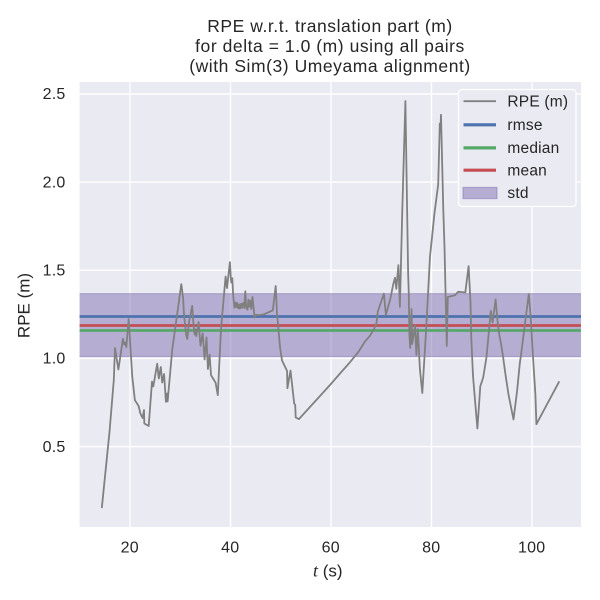 The image size is (600, 600). I want to click on svg-text: median, so click(533, 148).